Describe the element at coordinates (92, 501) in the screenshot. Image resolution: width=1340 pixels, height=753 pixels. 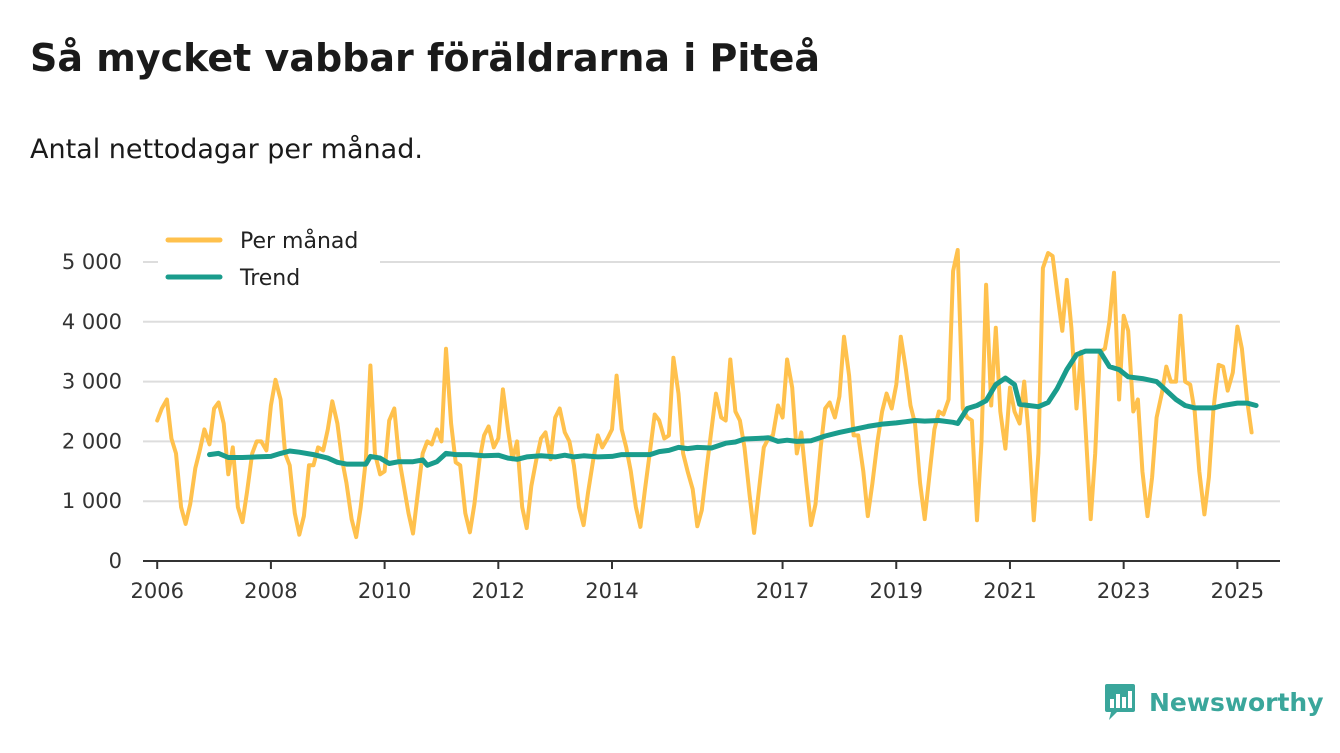
I see `y-tick-label: 1 000` at that location.